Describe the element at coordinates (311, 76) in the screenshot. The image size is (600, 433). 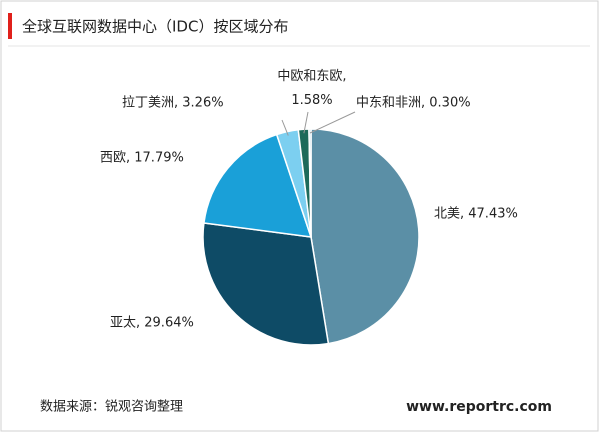
I see `label-line: 中欧和东欧,` at that location.